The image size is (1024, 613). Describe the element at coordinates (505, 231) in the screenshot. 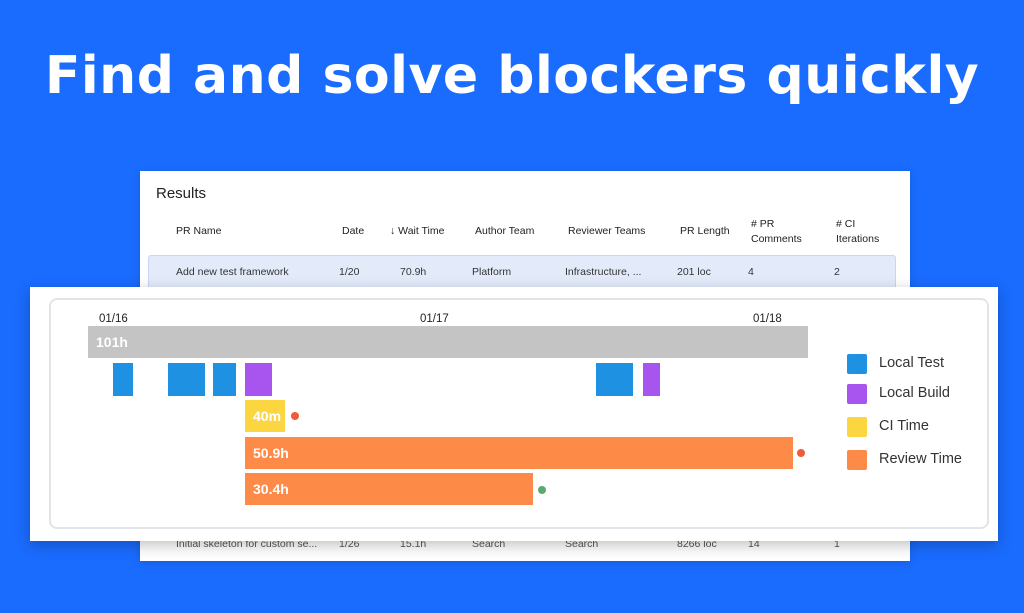

I see `column-header-author-team: Author Team` at that location.